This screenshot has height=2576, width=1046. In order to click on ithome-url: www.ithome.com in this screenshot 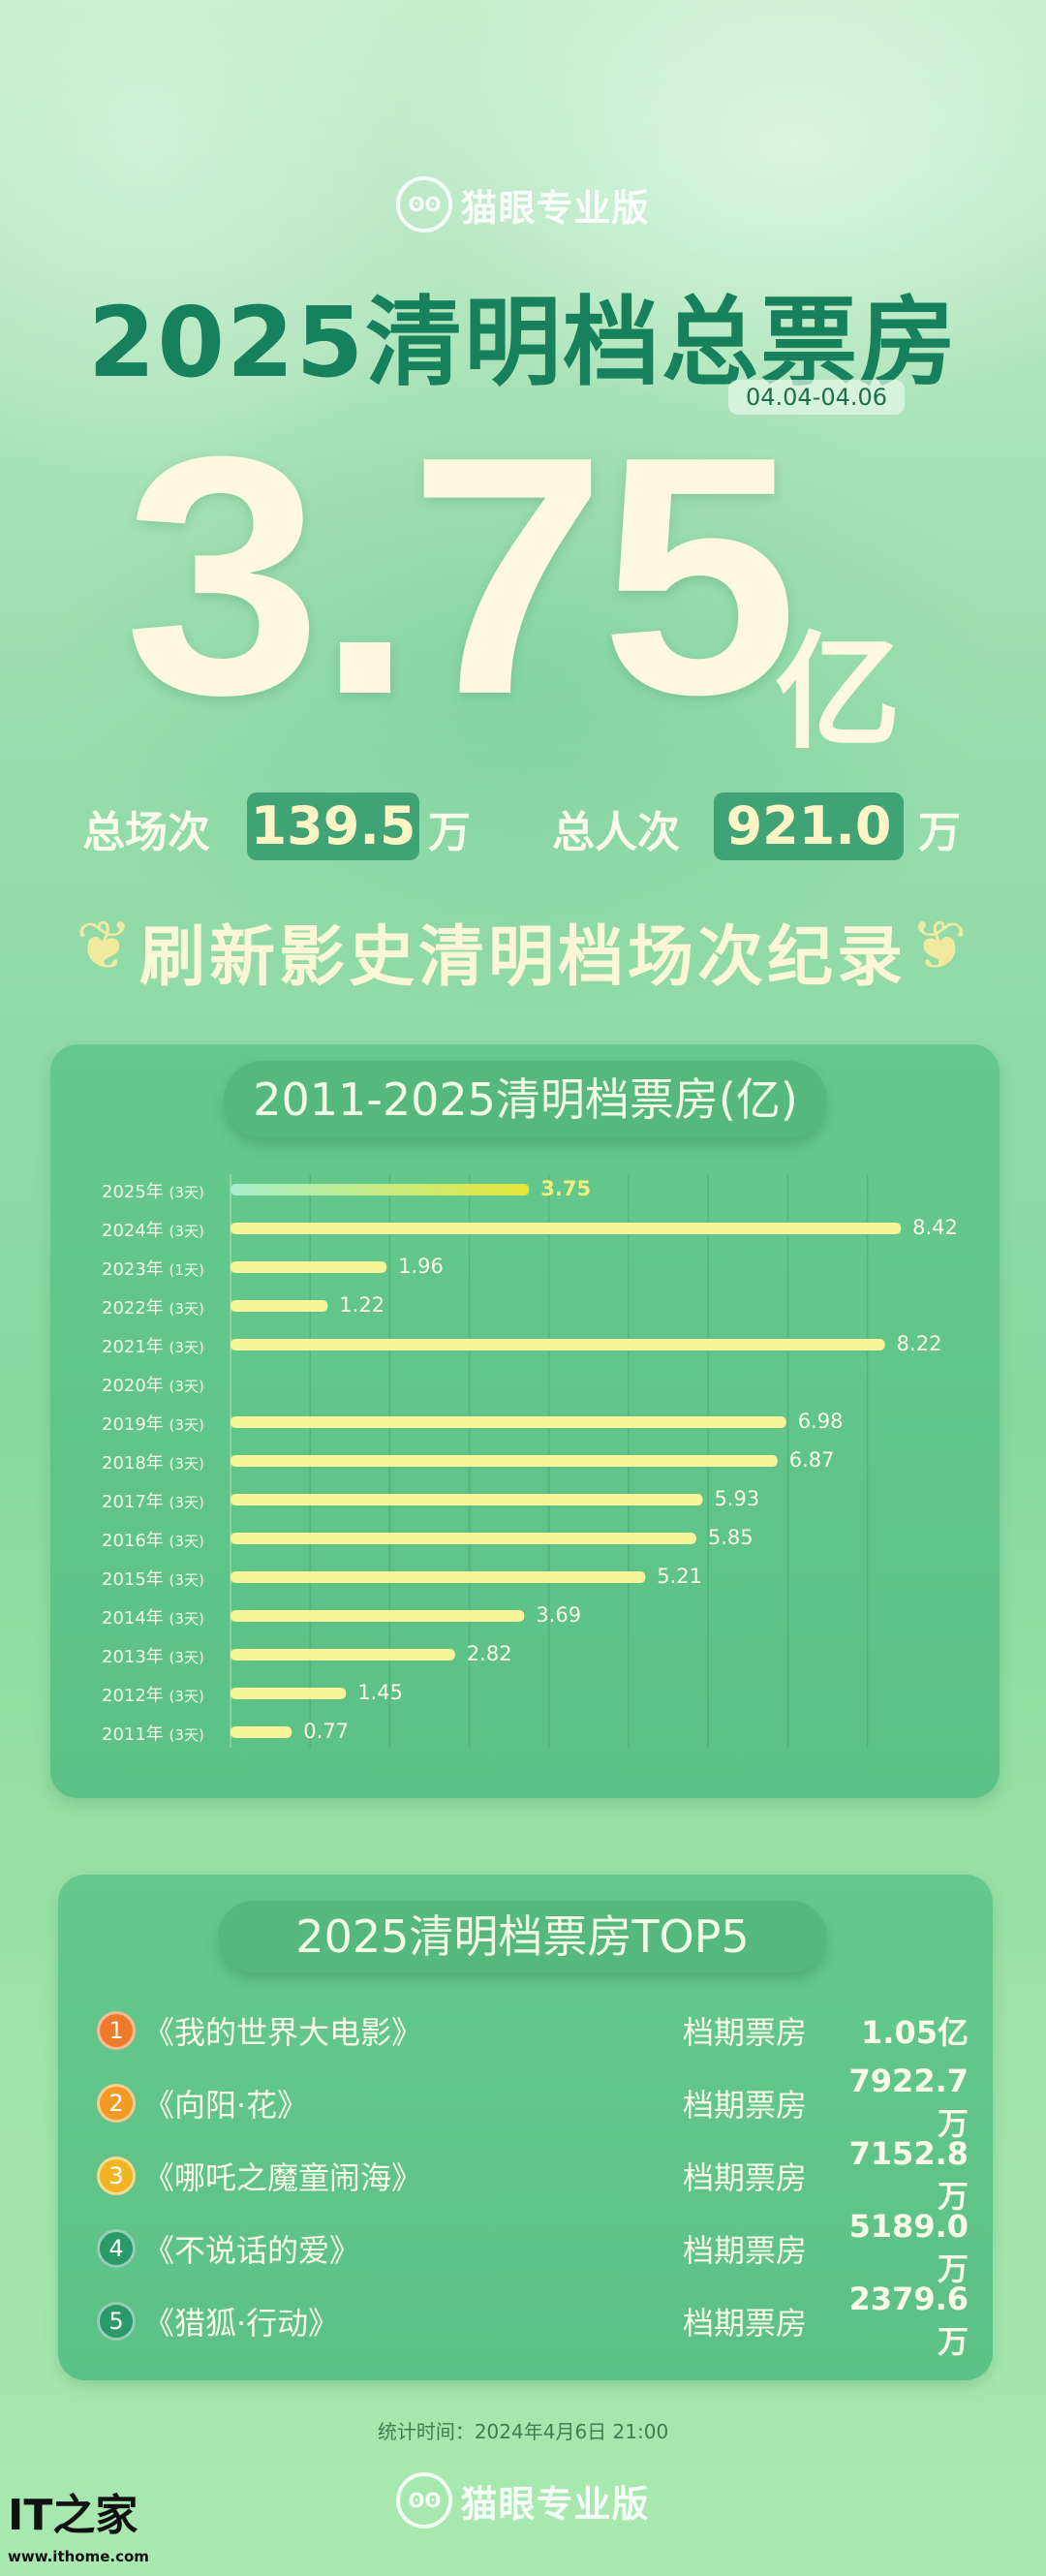, I will do `click(78, 2556)`.